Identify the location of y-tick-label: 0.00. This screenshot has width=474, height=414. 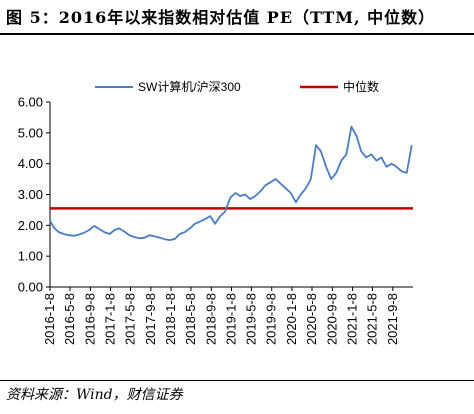
(30, 287).